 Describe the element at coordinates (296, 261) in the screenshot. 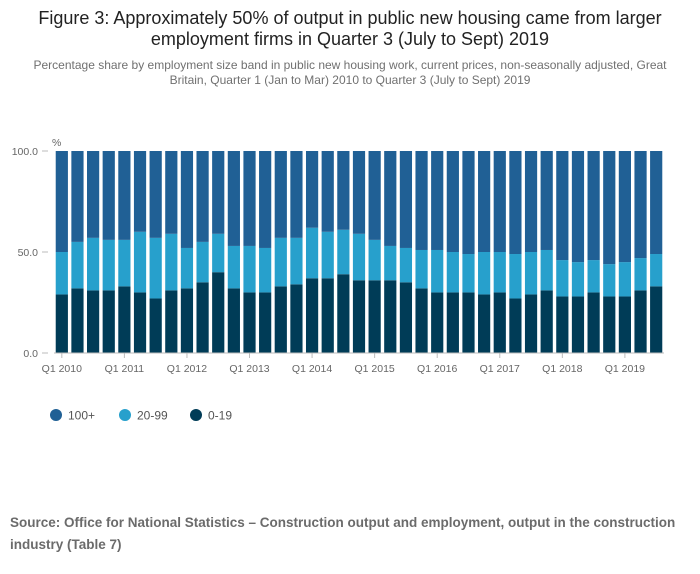

I see `bar-20-99-q4-2013` at that location.